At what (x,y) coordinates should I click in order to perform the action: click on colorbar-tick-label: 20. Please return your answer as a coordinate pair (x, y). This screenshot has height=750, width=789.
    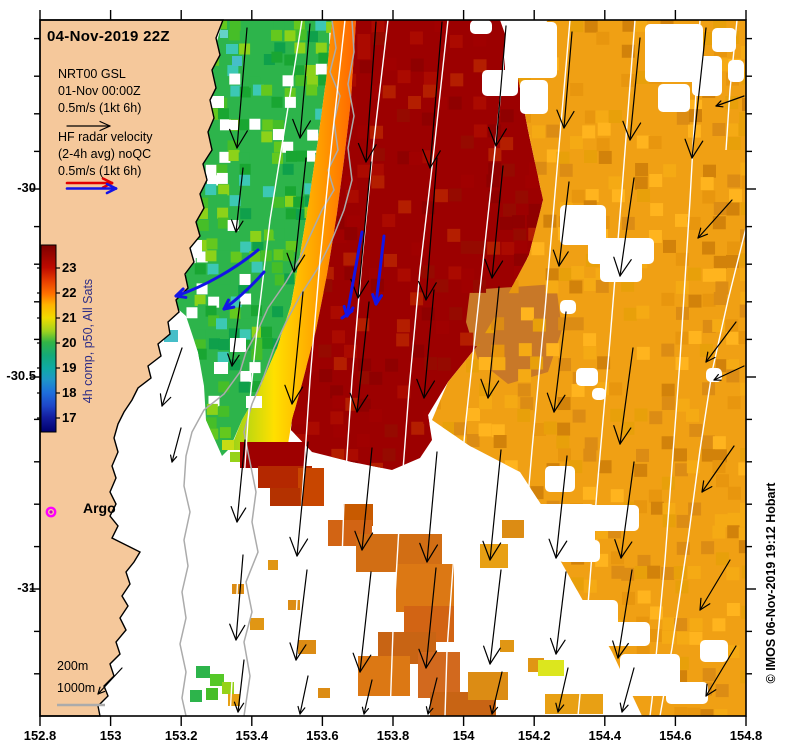
    Looking at the image, I should click on (69, 342).